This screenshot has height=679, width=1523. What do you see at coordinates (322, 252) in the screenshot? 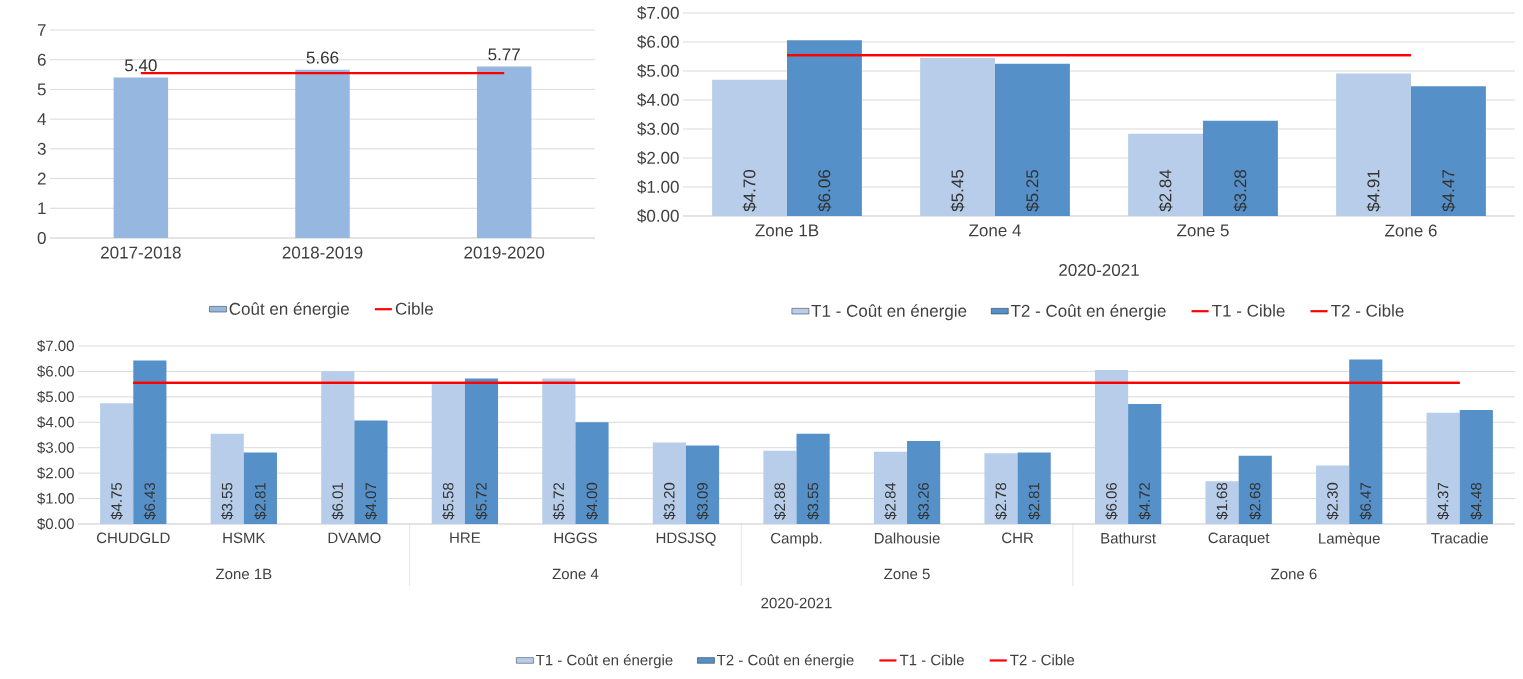
I see `x-tick-label: 2018-2019` at bounding box center [322, 252].